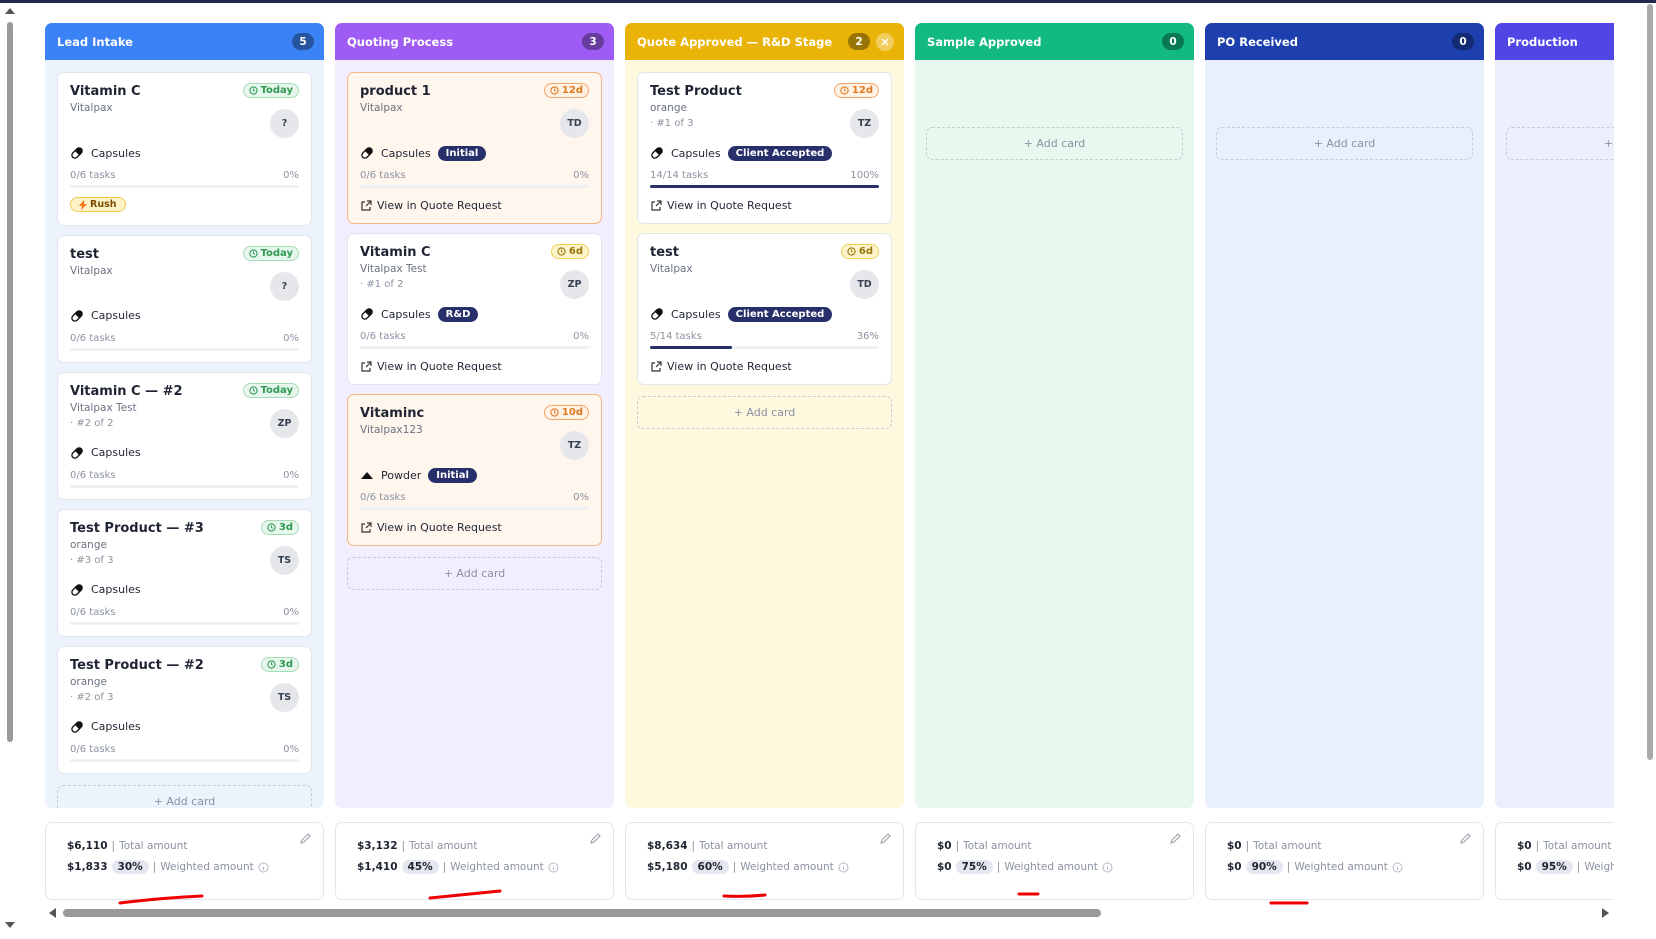 This screenshot has height=939, width=1656. Describe the element at coordinates (84, 254) in the screenshot. I see `card-title: test` at that location.